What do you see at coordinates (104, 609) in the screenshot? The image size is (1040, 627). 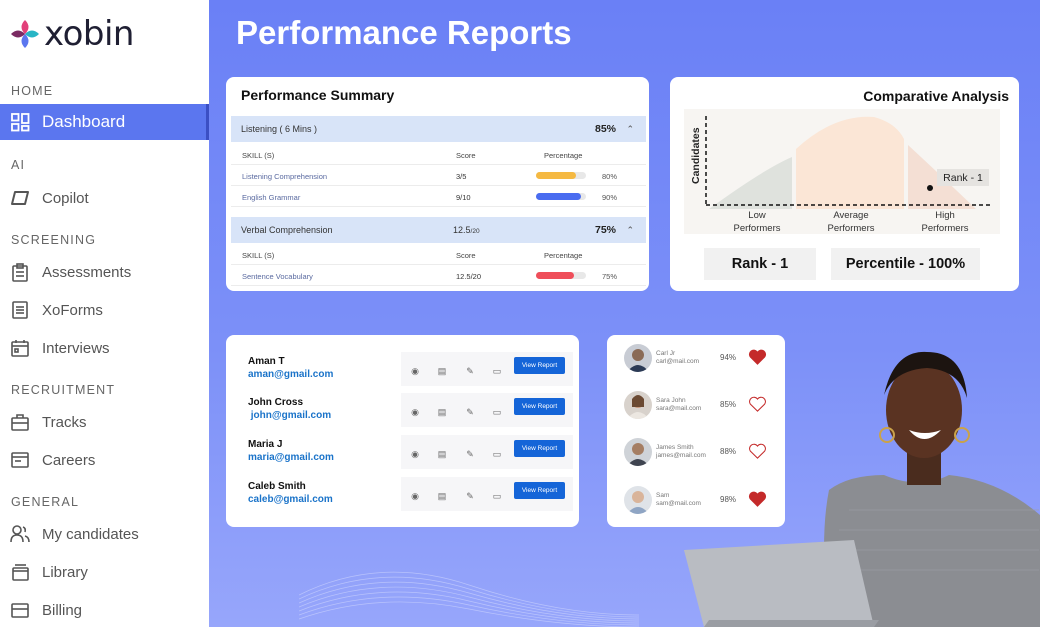 I see `sidebar-item-billing: Billing` at bounding box center [104, 609].